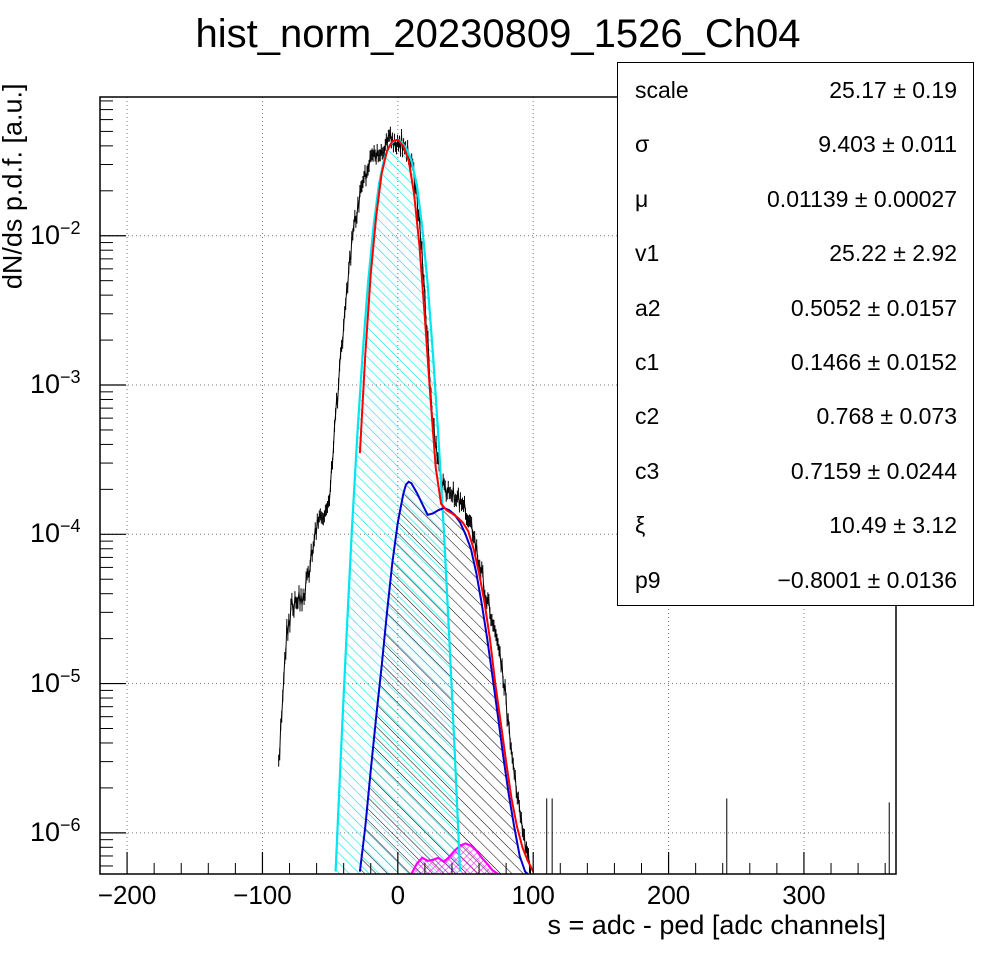  I want to click on stat-value: 0.01139 ± 0.00027, so click(862, 198).